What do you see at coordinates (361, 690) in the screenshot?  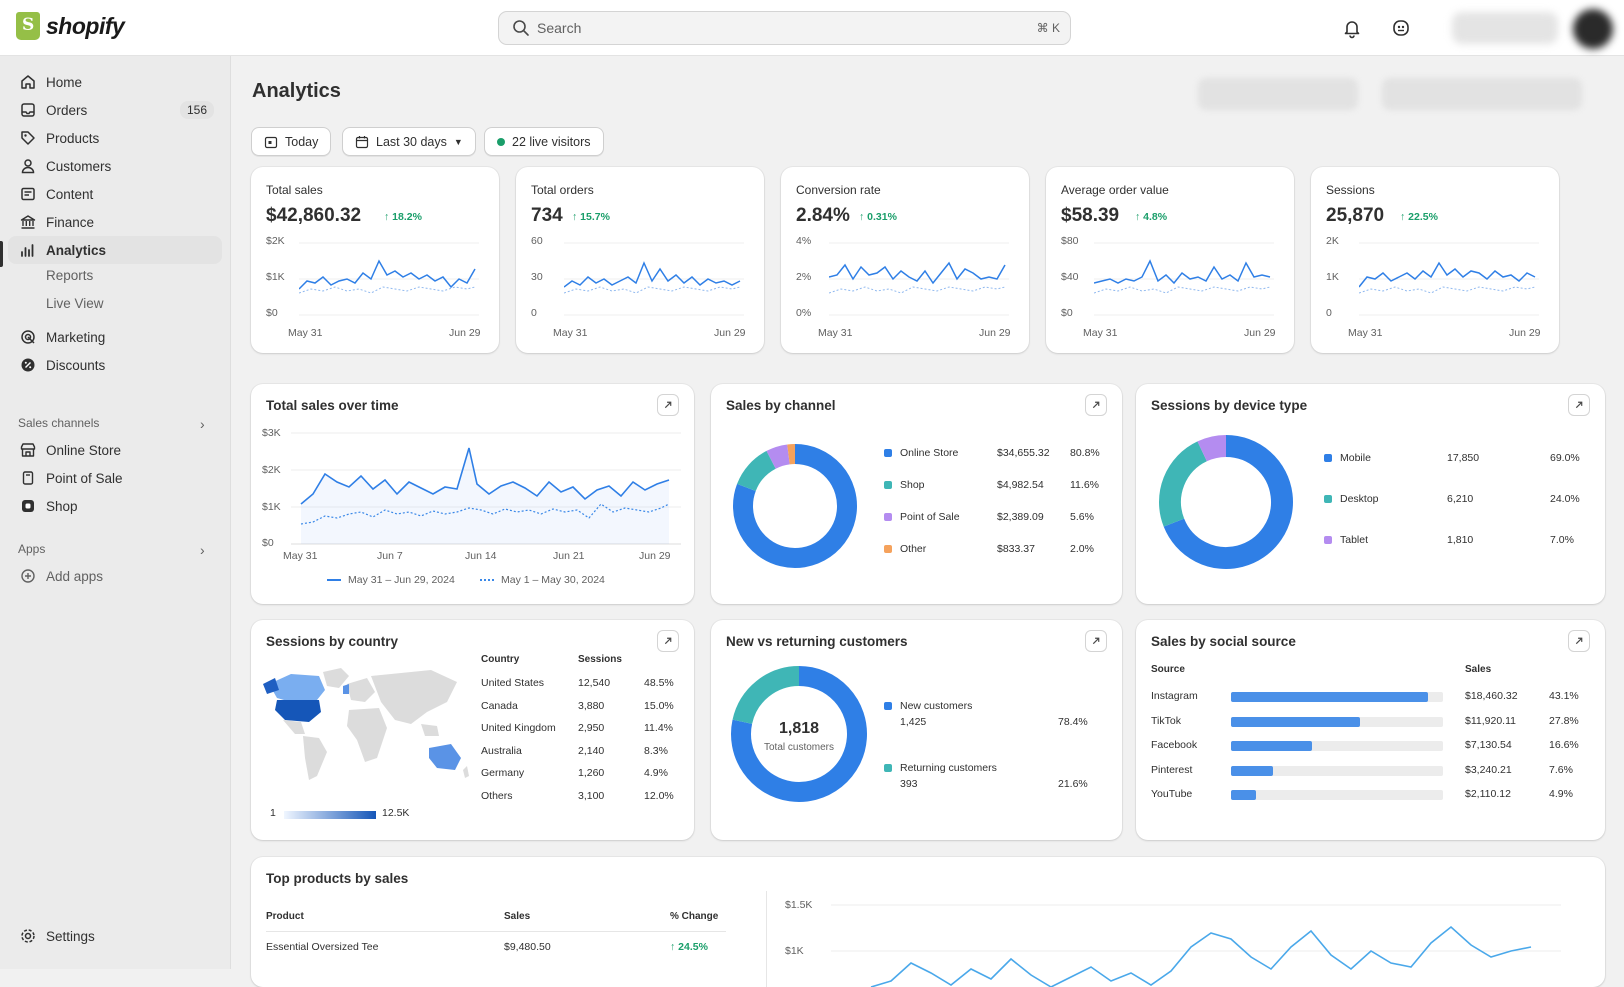 I see `map-europe` at bounding box center [361, 690].